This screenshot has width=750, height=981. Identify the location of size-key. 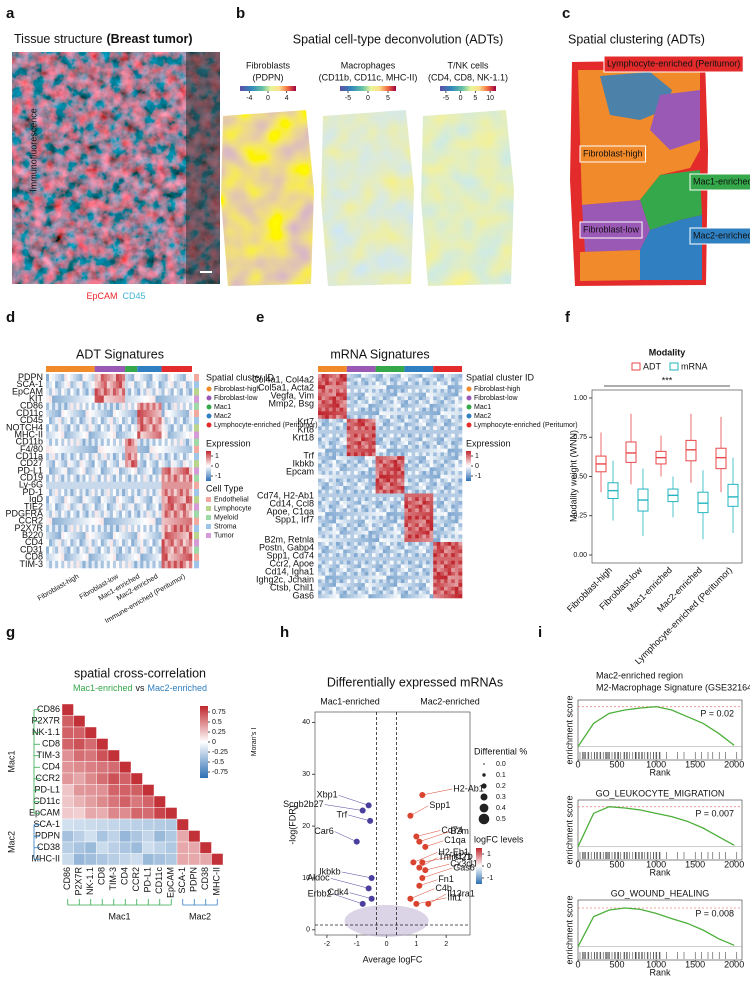
(483, 785).